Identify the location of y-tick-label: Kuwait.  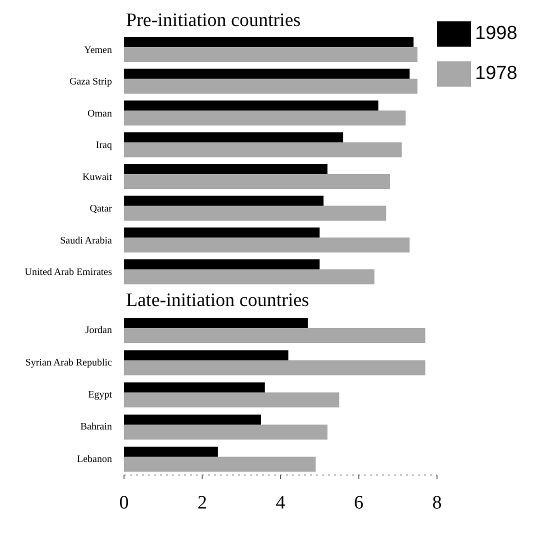
(97, 177).